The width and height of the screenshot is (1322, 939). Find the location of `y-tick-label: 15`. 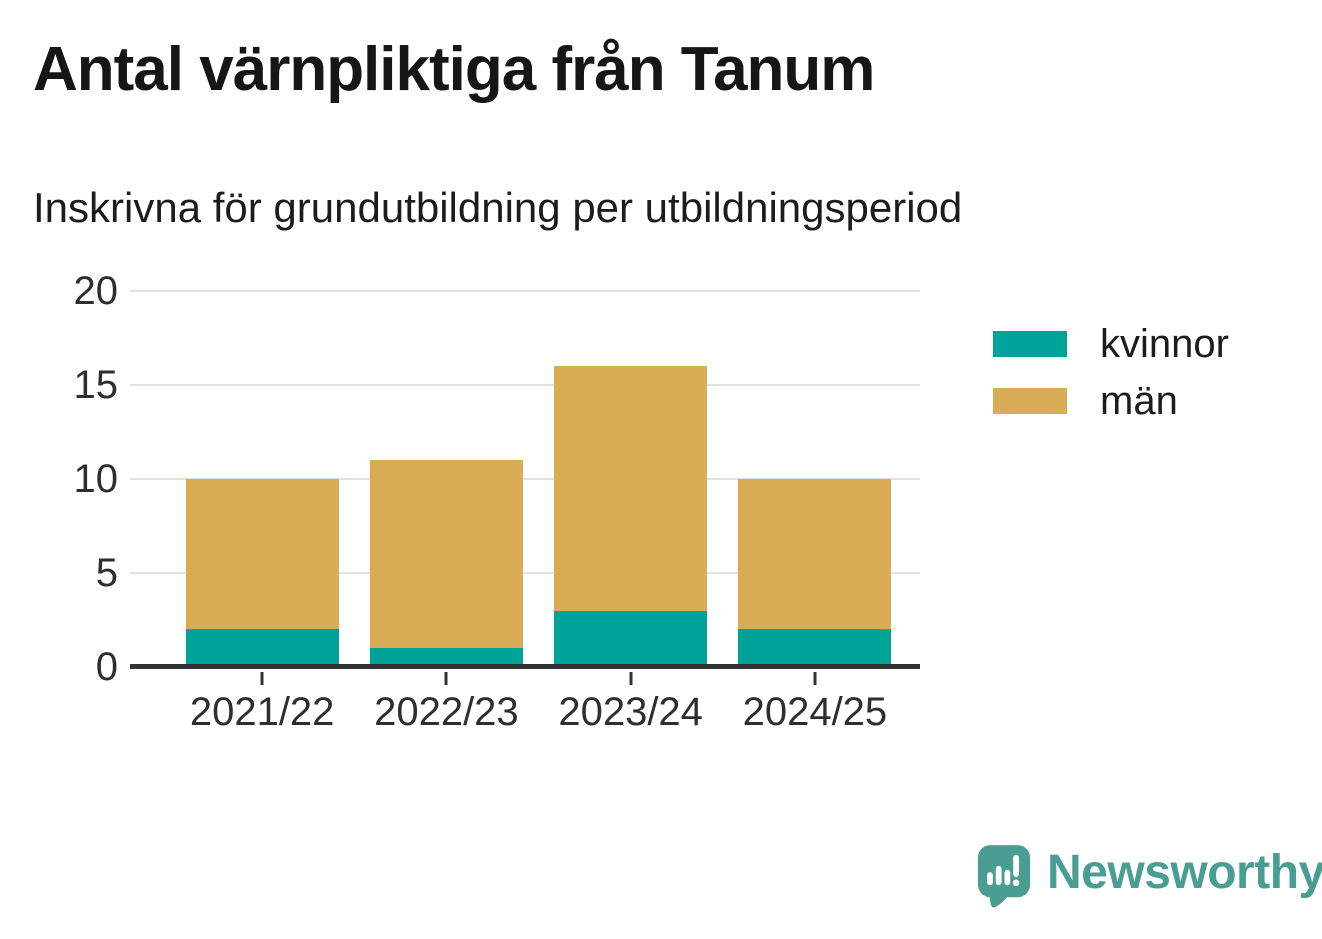

y-tick-label: 15 is located at coordinates (96, 385).